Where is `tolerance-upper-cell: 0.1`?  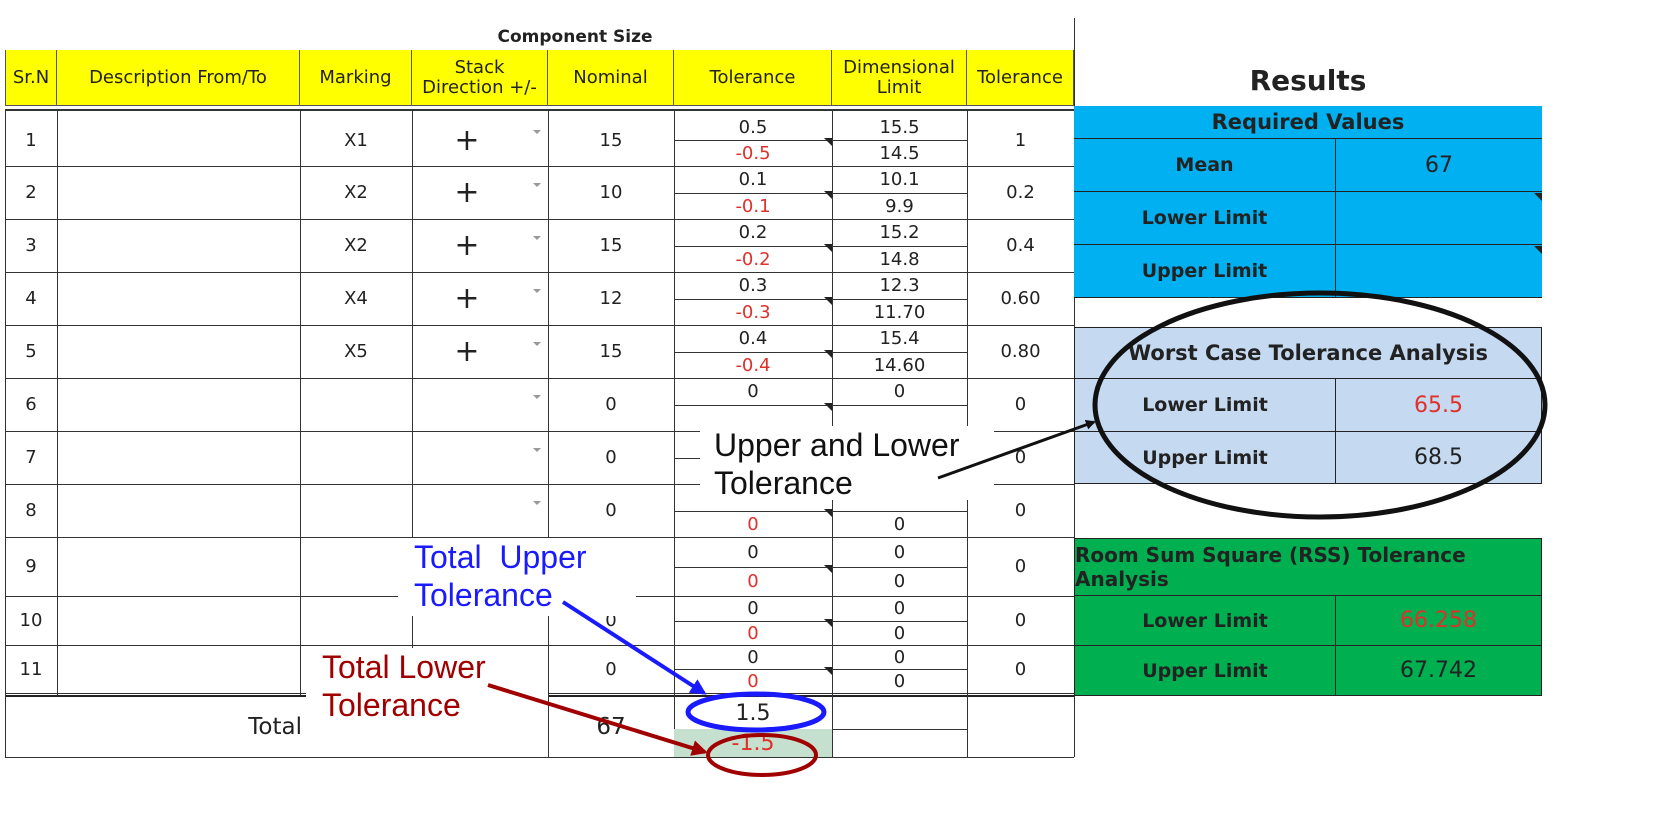
tolerance-upper-cell: 0.1 is located at coordinates (753, 179).